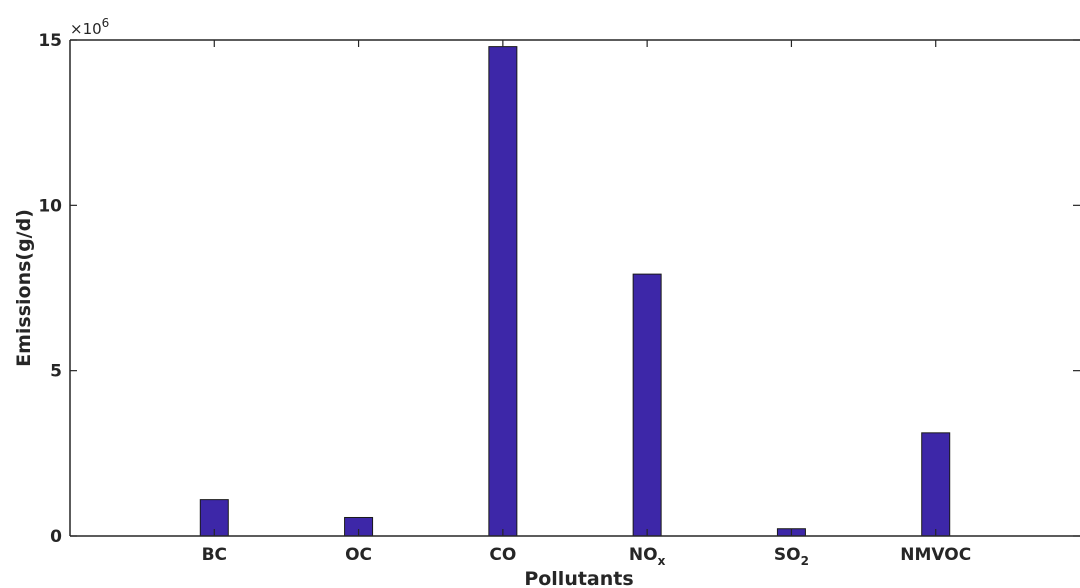  I want to click on y-axis-exponent-base: ×10, so click(86, 29).